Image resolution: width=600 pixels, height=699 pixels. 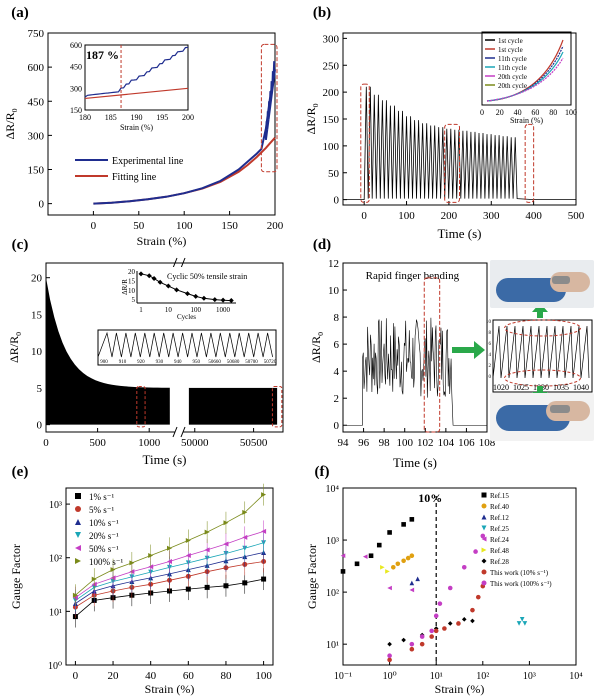 I want to click on plot-frame-e, so click(x=169, y=576).